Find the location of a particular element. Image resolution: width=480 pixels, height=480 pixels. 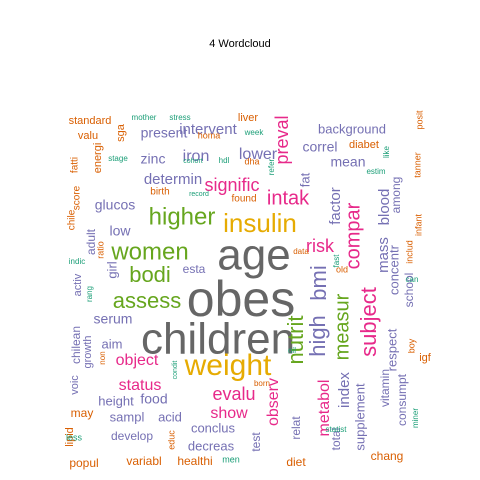

word-develop: develop is located at coordinates (132, 436).